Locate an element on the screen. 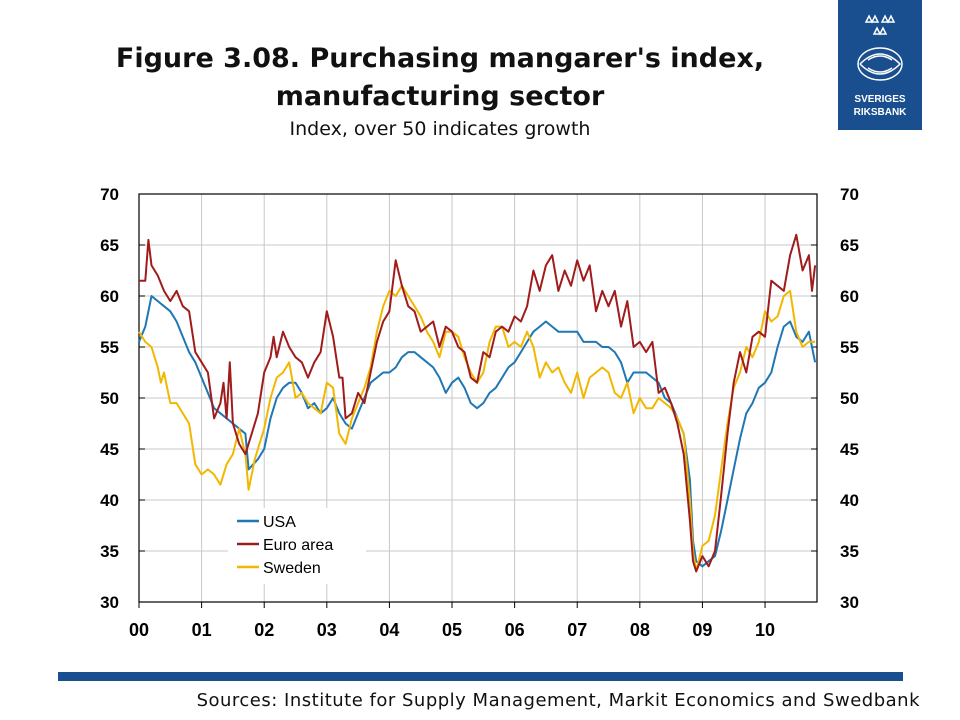 This screenshot has width=960, height=720. y-tick-label-right: 70 is located at coordinates (849, 194).